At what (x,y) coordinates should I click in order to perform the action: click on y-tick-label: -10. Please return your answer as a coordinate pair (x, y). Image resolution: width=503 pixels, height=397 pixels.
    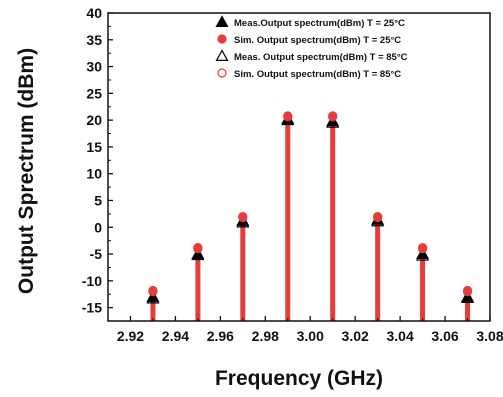
    Looking at the image, I should click on (92, 281).